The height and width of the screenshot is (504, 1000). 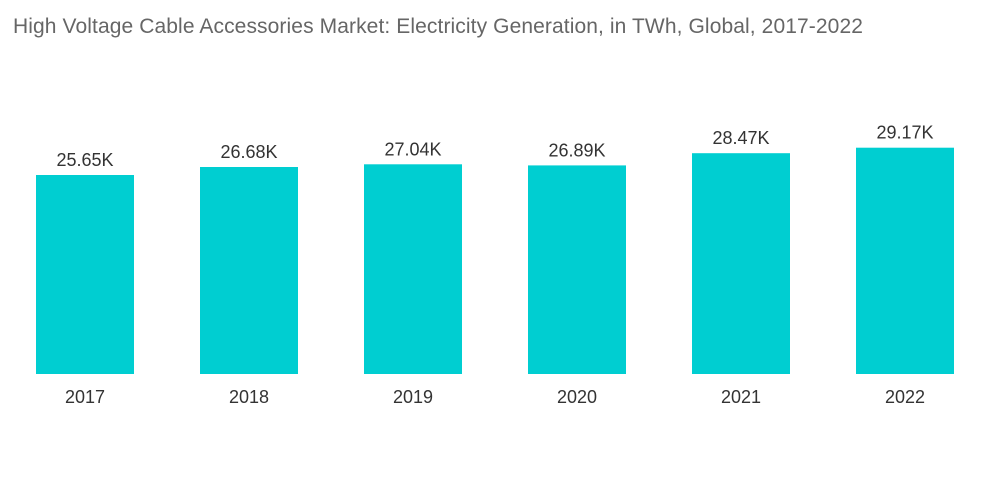 I want to click on bar-2022, so click(x=905, y=260).